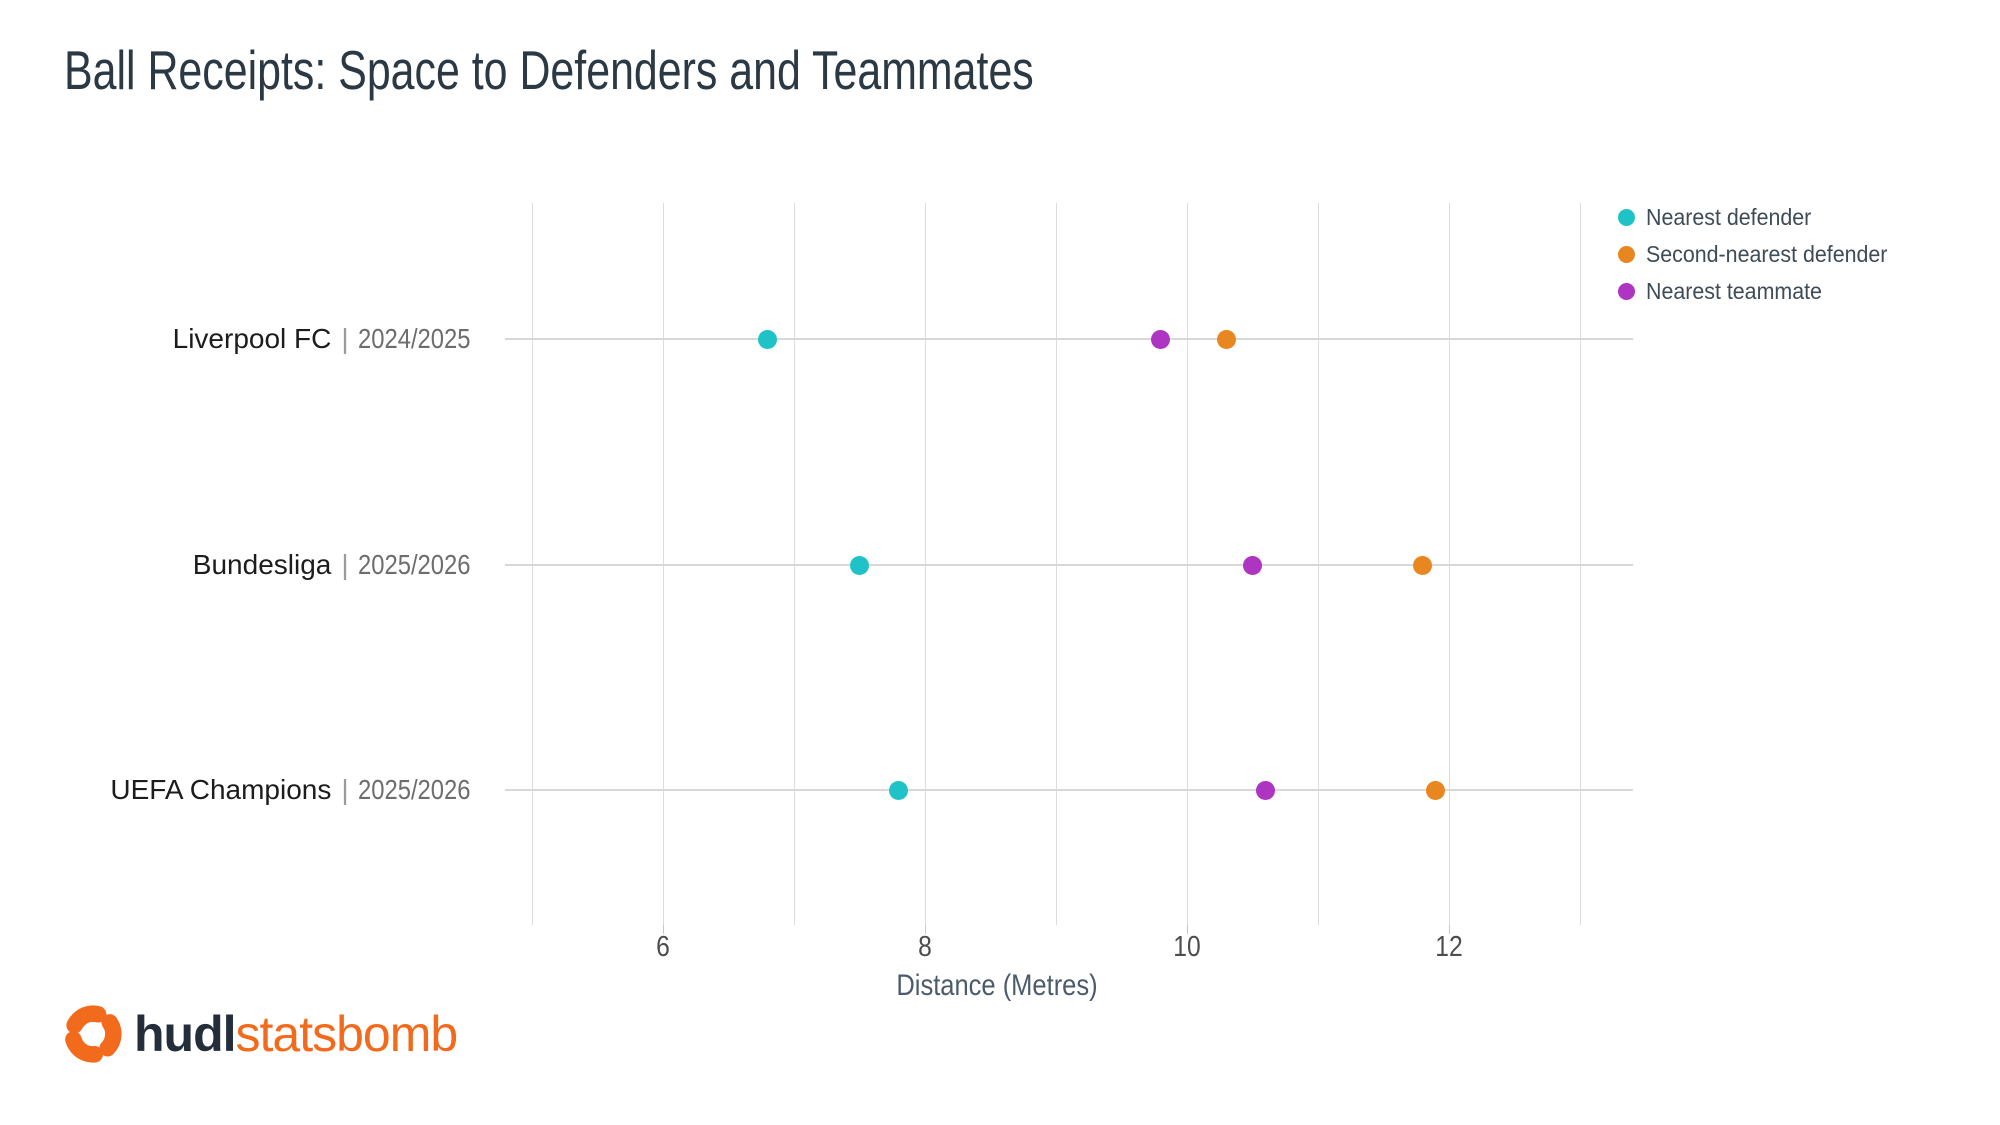 The image size is (2000, 1125). Describe the element at coordinates (1187, 947) in the screenshot. I see `x-tick-label: 10` at that location.